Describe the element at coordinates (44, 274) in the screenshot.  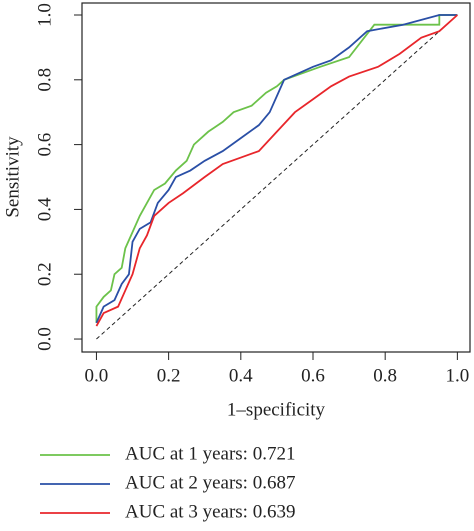
I see `y-tick-label: 0.2` at that location.